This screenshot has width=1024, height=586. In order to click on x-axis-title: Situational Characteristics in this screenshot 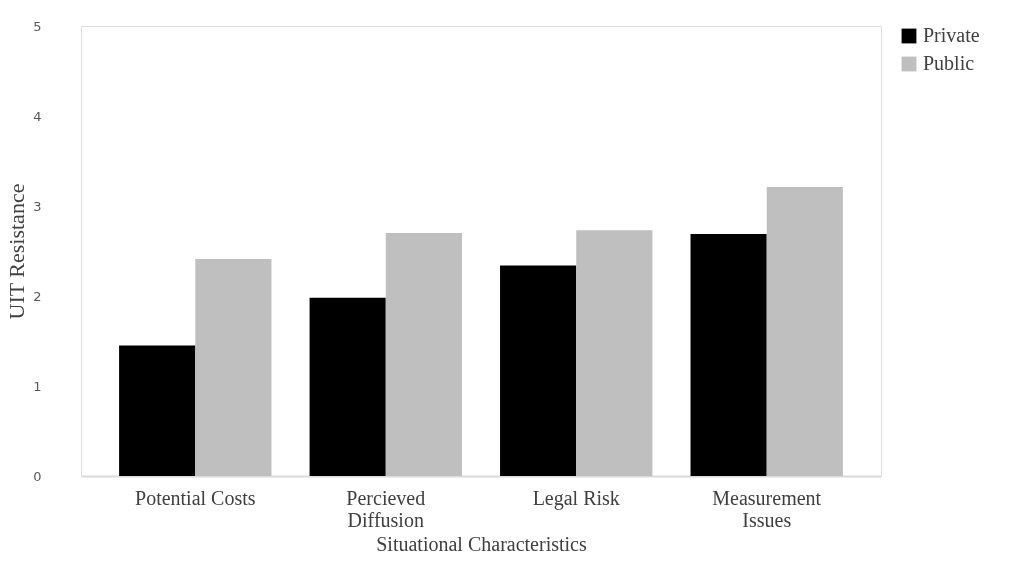, I will do `click(481, 543)`.